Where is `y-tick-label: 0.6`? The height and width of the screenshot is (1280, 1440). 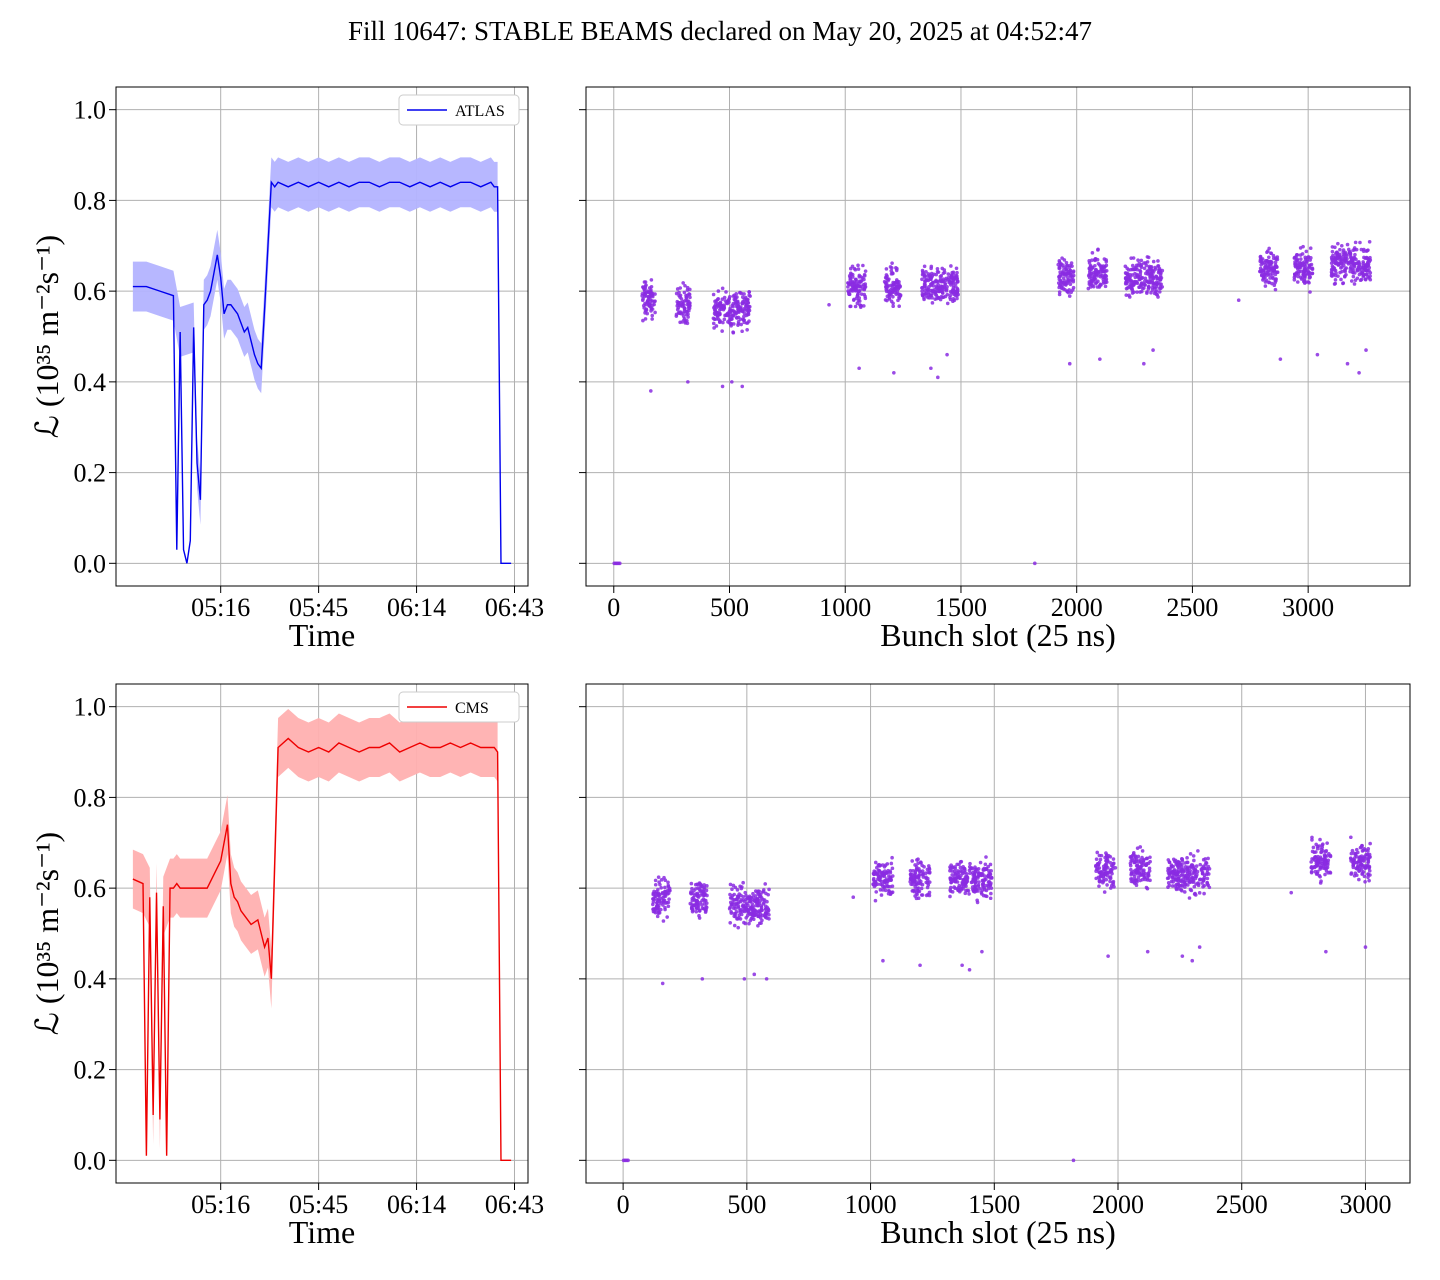
y-tick-label: 0.6 is located at coordinates (90, 888).